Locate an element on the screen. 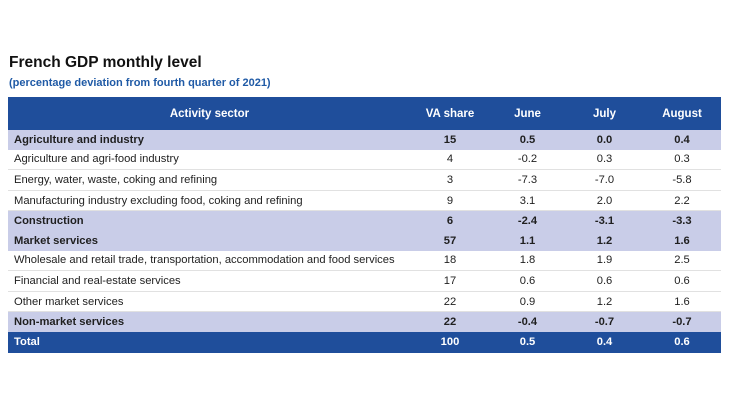 The width and height of the screenshot is (730, 410). total-row: Total 100 0.5 0.4 0.6 is located at coordinates (364, 342).